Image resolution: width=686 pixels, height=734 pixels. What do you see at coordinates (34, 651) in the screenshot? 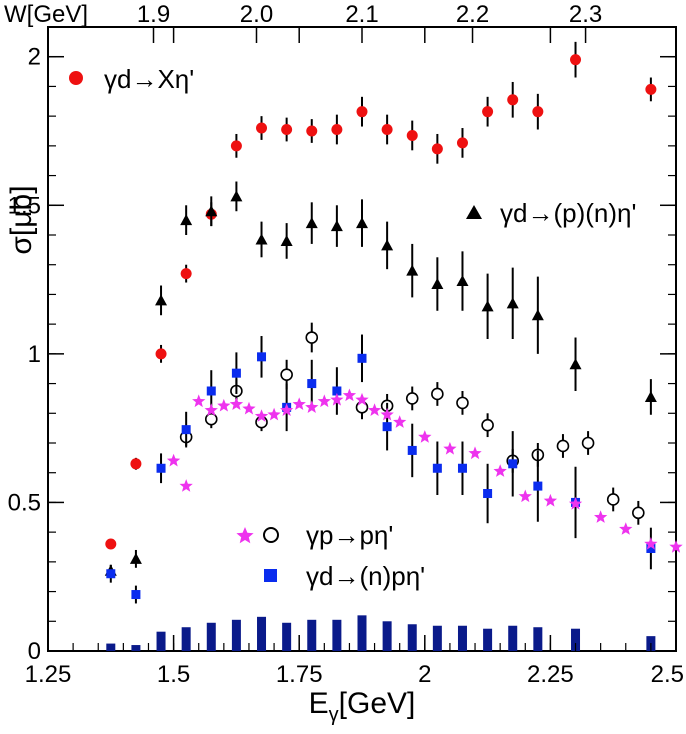
I see `y-tick-label: 0` at bounding box center [34, 651].